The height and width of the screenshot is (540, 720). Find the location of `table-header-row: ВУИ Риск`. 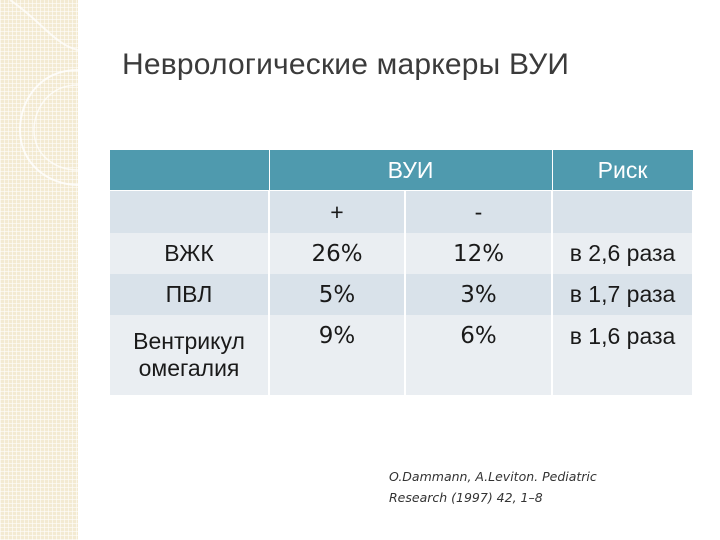

table-header-row: ВУИ Риск is located at coordinates (402, 170).